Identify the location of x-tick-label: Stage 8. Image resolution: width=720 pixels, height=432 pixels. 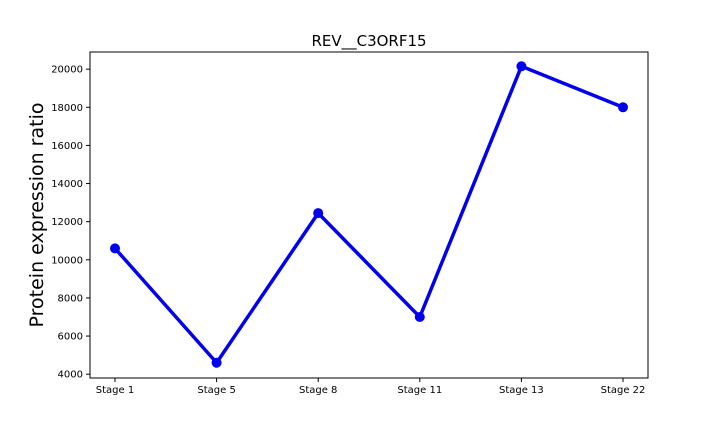
(318, 390).